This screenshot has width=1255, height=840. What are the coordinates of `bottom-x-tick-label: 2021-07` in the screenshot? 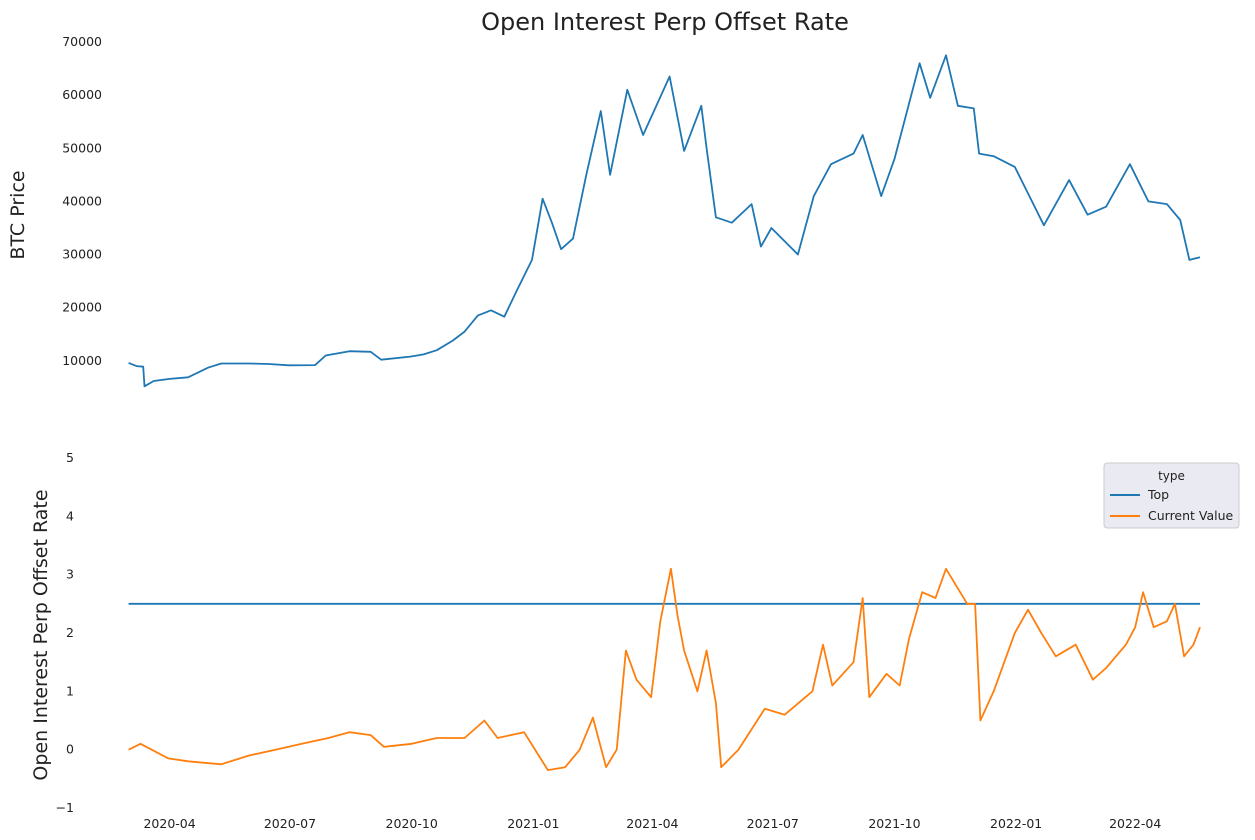 It's located at (773, 823).